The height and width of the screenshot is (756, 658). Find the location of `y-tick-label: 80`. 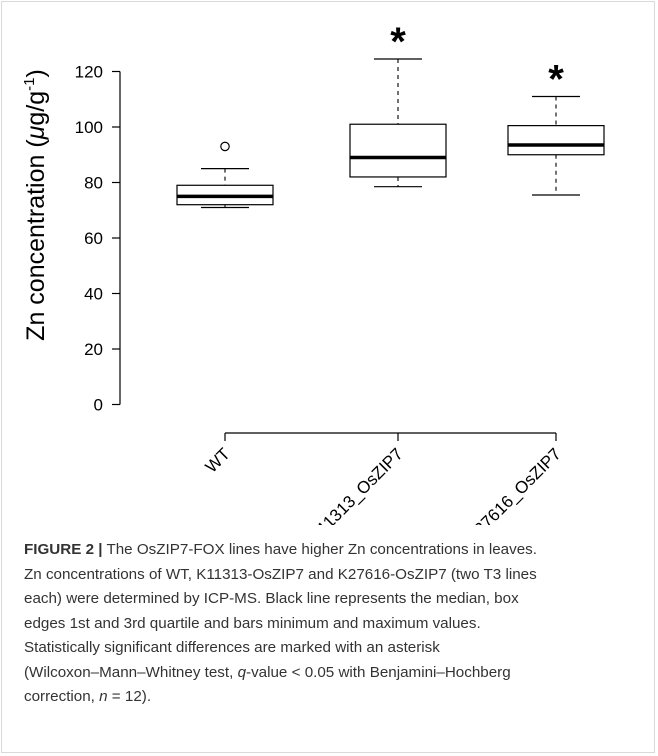

y-tick-label: 80 is located at coordinates (93, 183).